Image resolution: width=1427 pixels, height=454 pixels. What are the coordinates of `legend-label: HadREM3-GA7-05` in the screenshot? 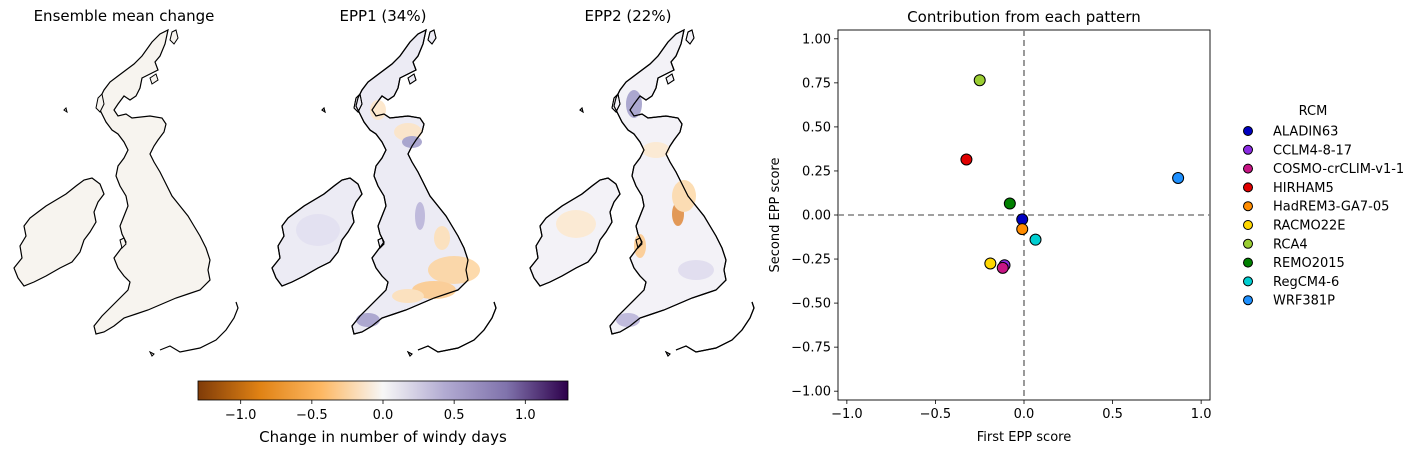 It's located at (1331, 207).